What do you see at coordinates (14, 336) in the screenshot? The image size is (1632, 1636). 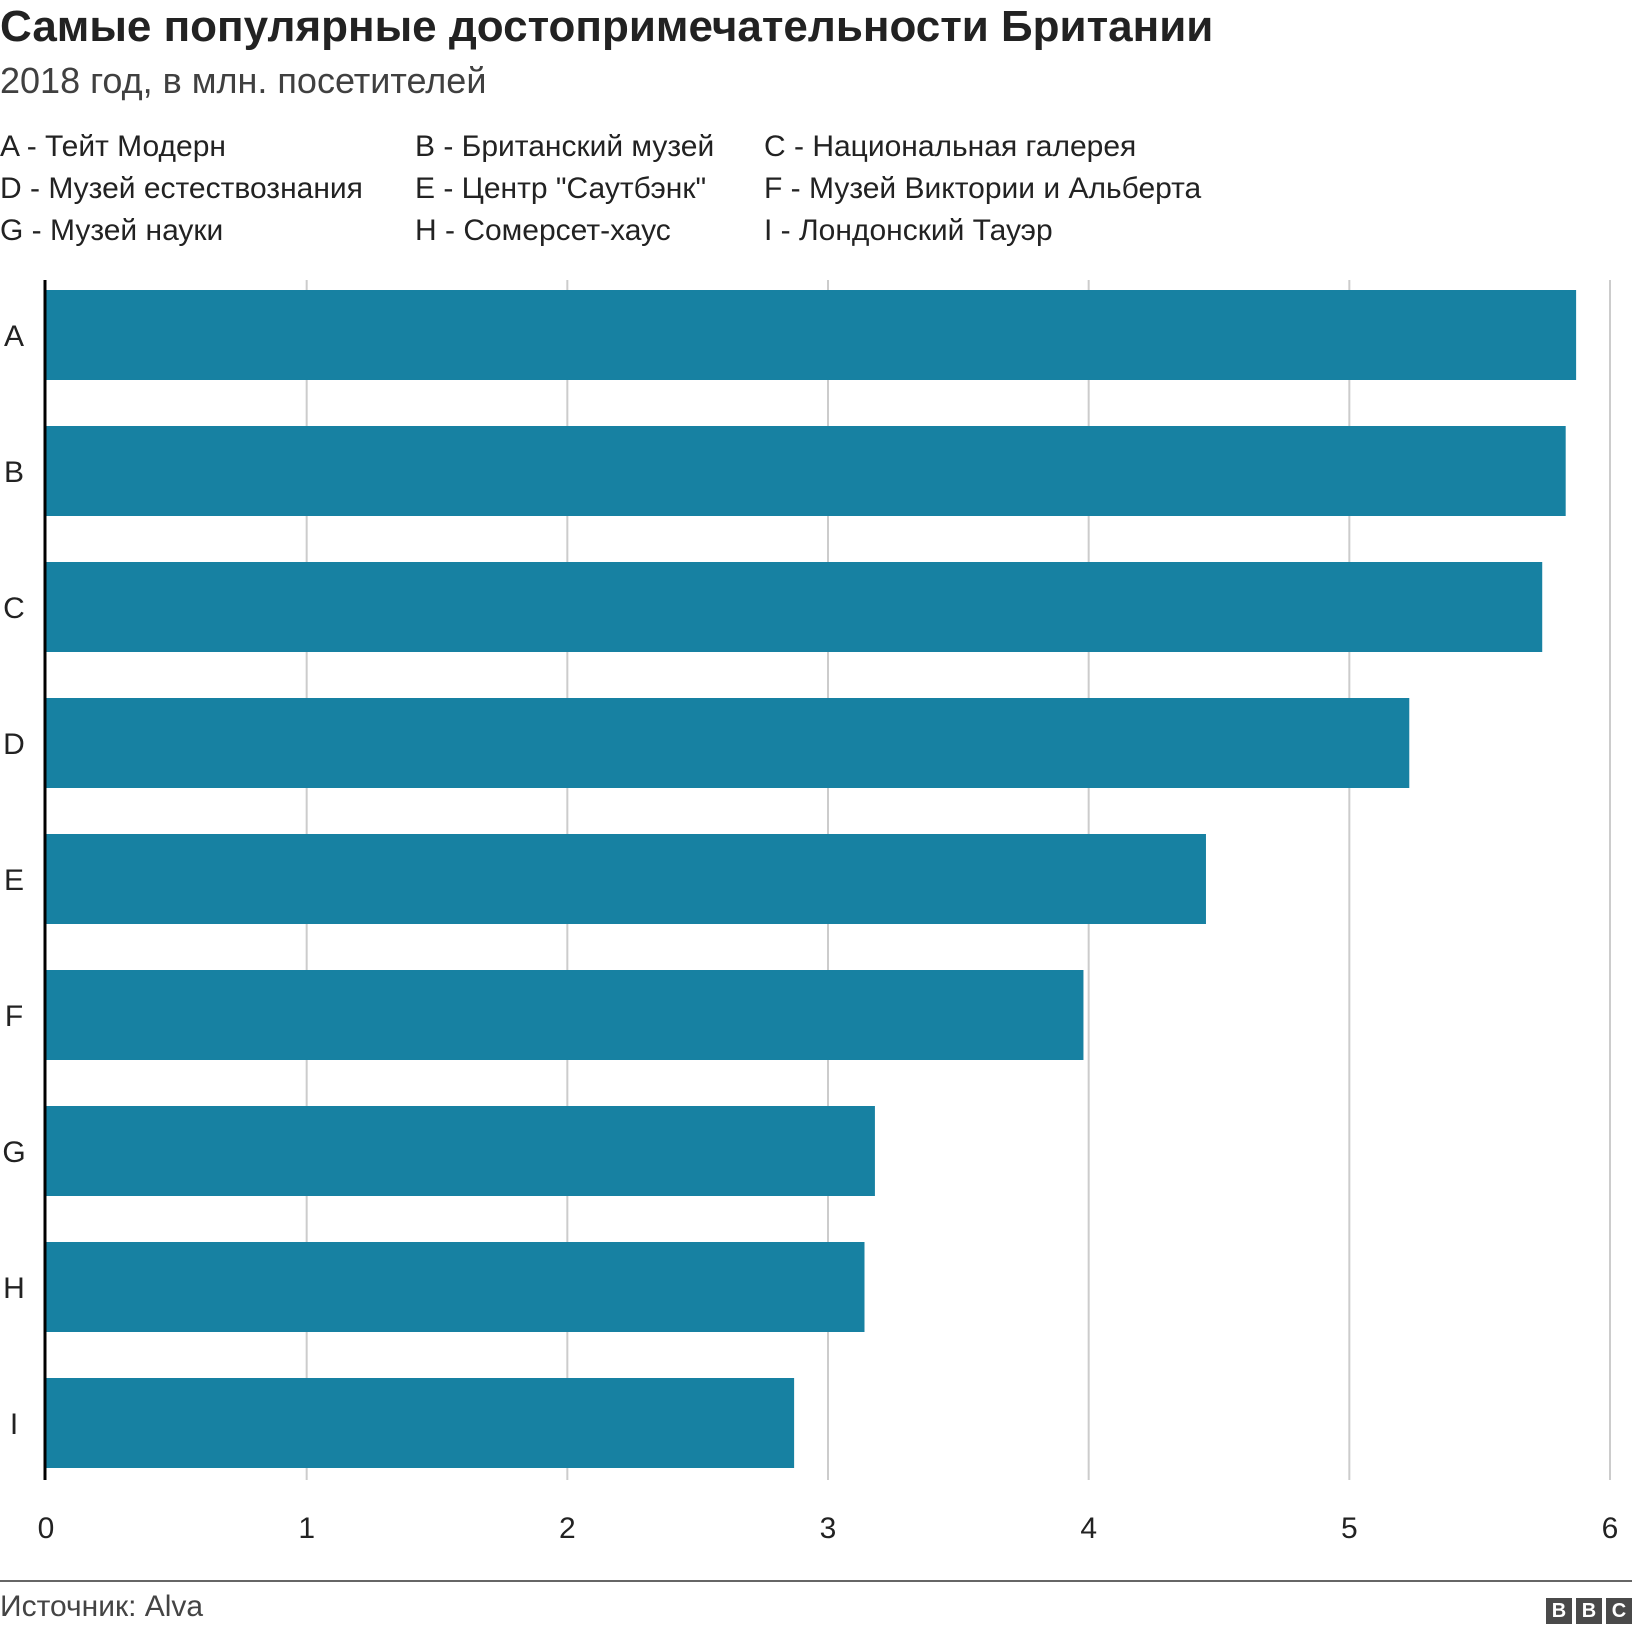 I see `category-label-a: A` at bounding box center [14, 336].